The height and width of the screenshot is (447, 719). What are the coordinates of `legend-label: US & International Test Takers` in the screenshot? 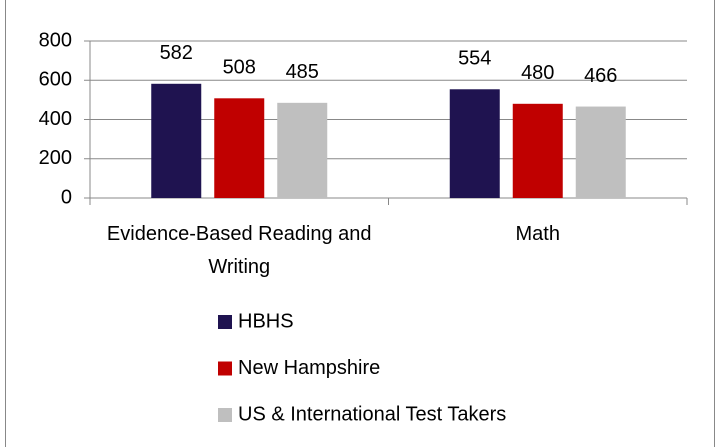 It's located at (372, 414).